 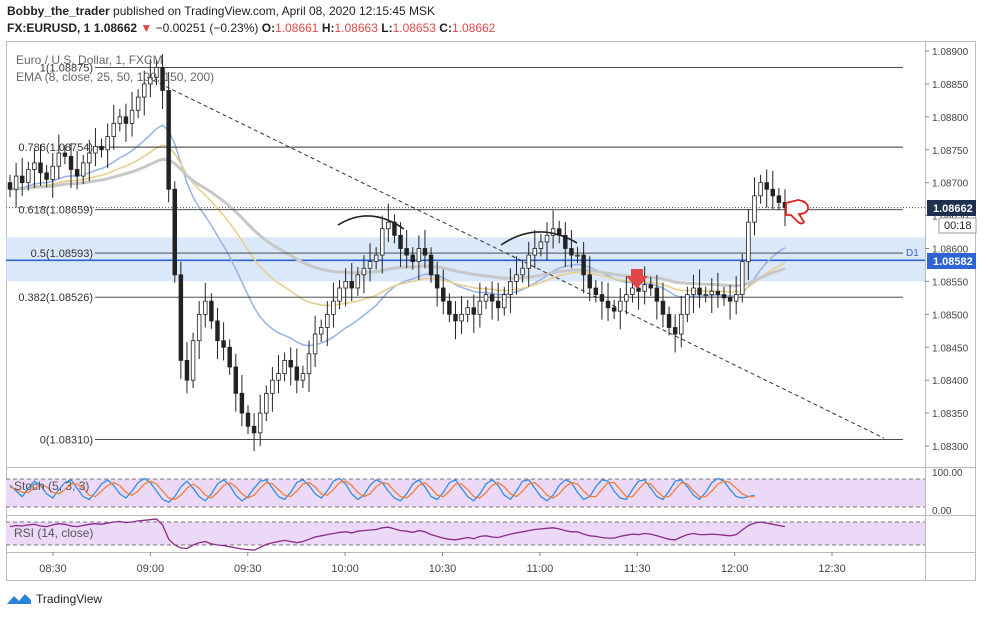 I want to click on price-tick-label: 1.08600, so click(x=950, y=250).